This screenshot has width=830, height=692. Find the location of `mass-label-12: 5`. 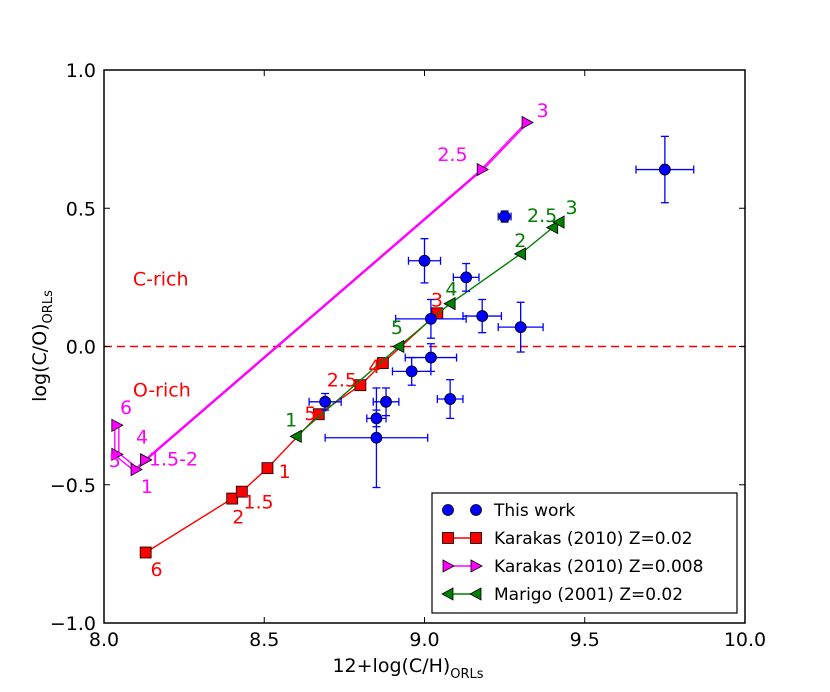

mass-label-12: 5 is located at coordinates (115, 461).